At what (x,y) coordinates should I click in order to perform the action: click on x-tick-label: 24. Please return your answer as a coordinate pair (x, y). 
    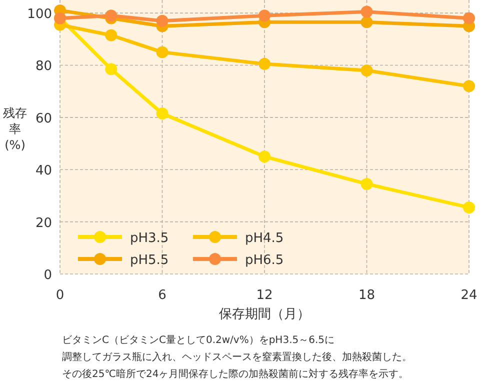
    Looking at the image, I should click on (469, 295).